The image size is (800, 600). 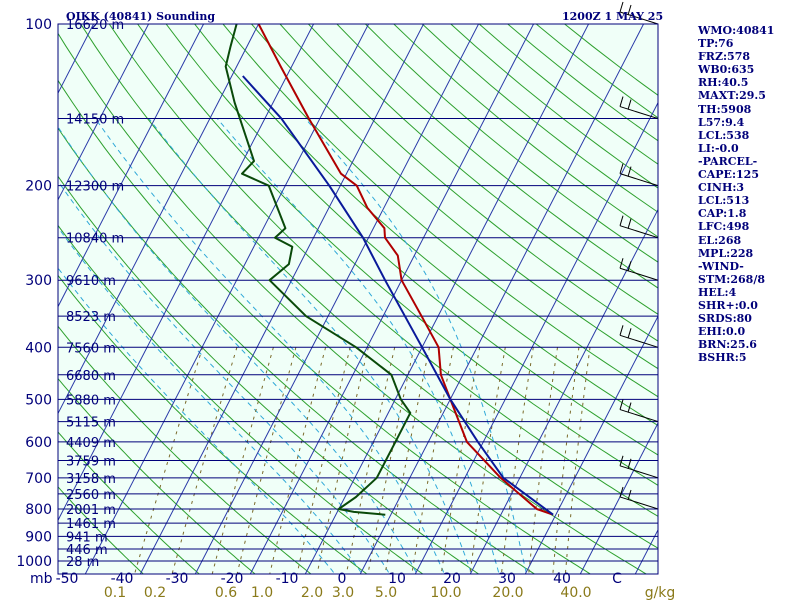 I want to click on temperature-tick-label: -40, so click(x=122, y=579).